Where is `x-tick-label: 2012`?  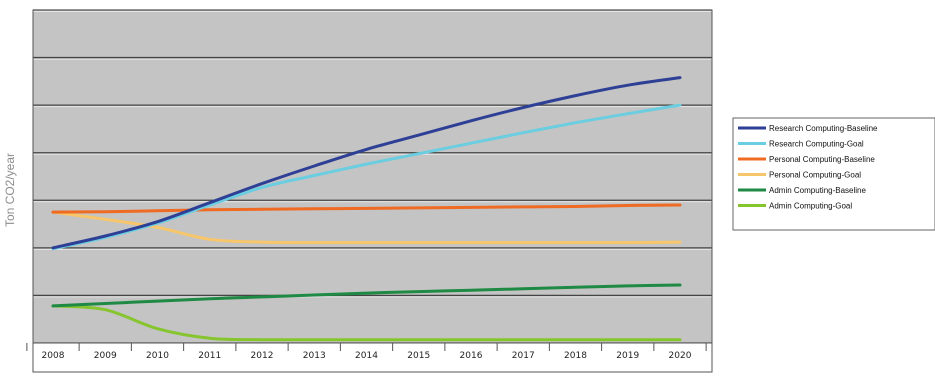 x-tick-label: 2012 is located at coordinates (262, 356).